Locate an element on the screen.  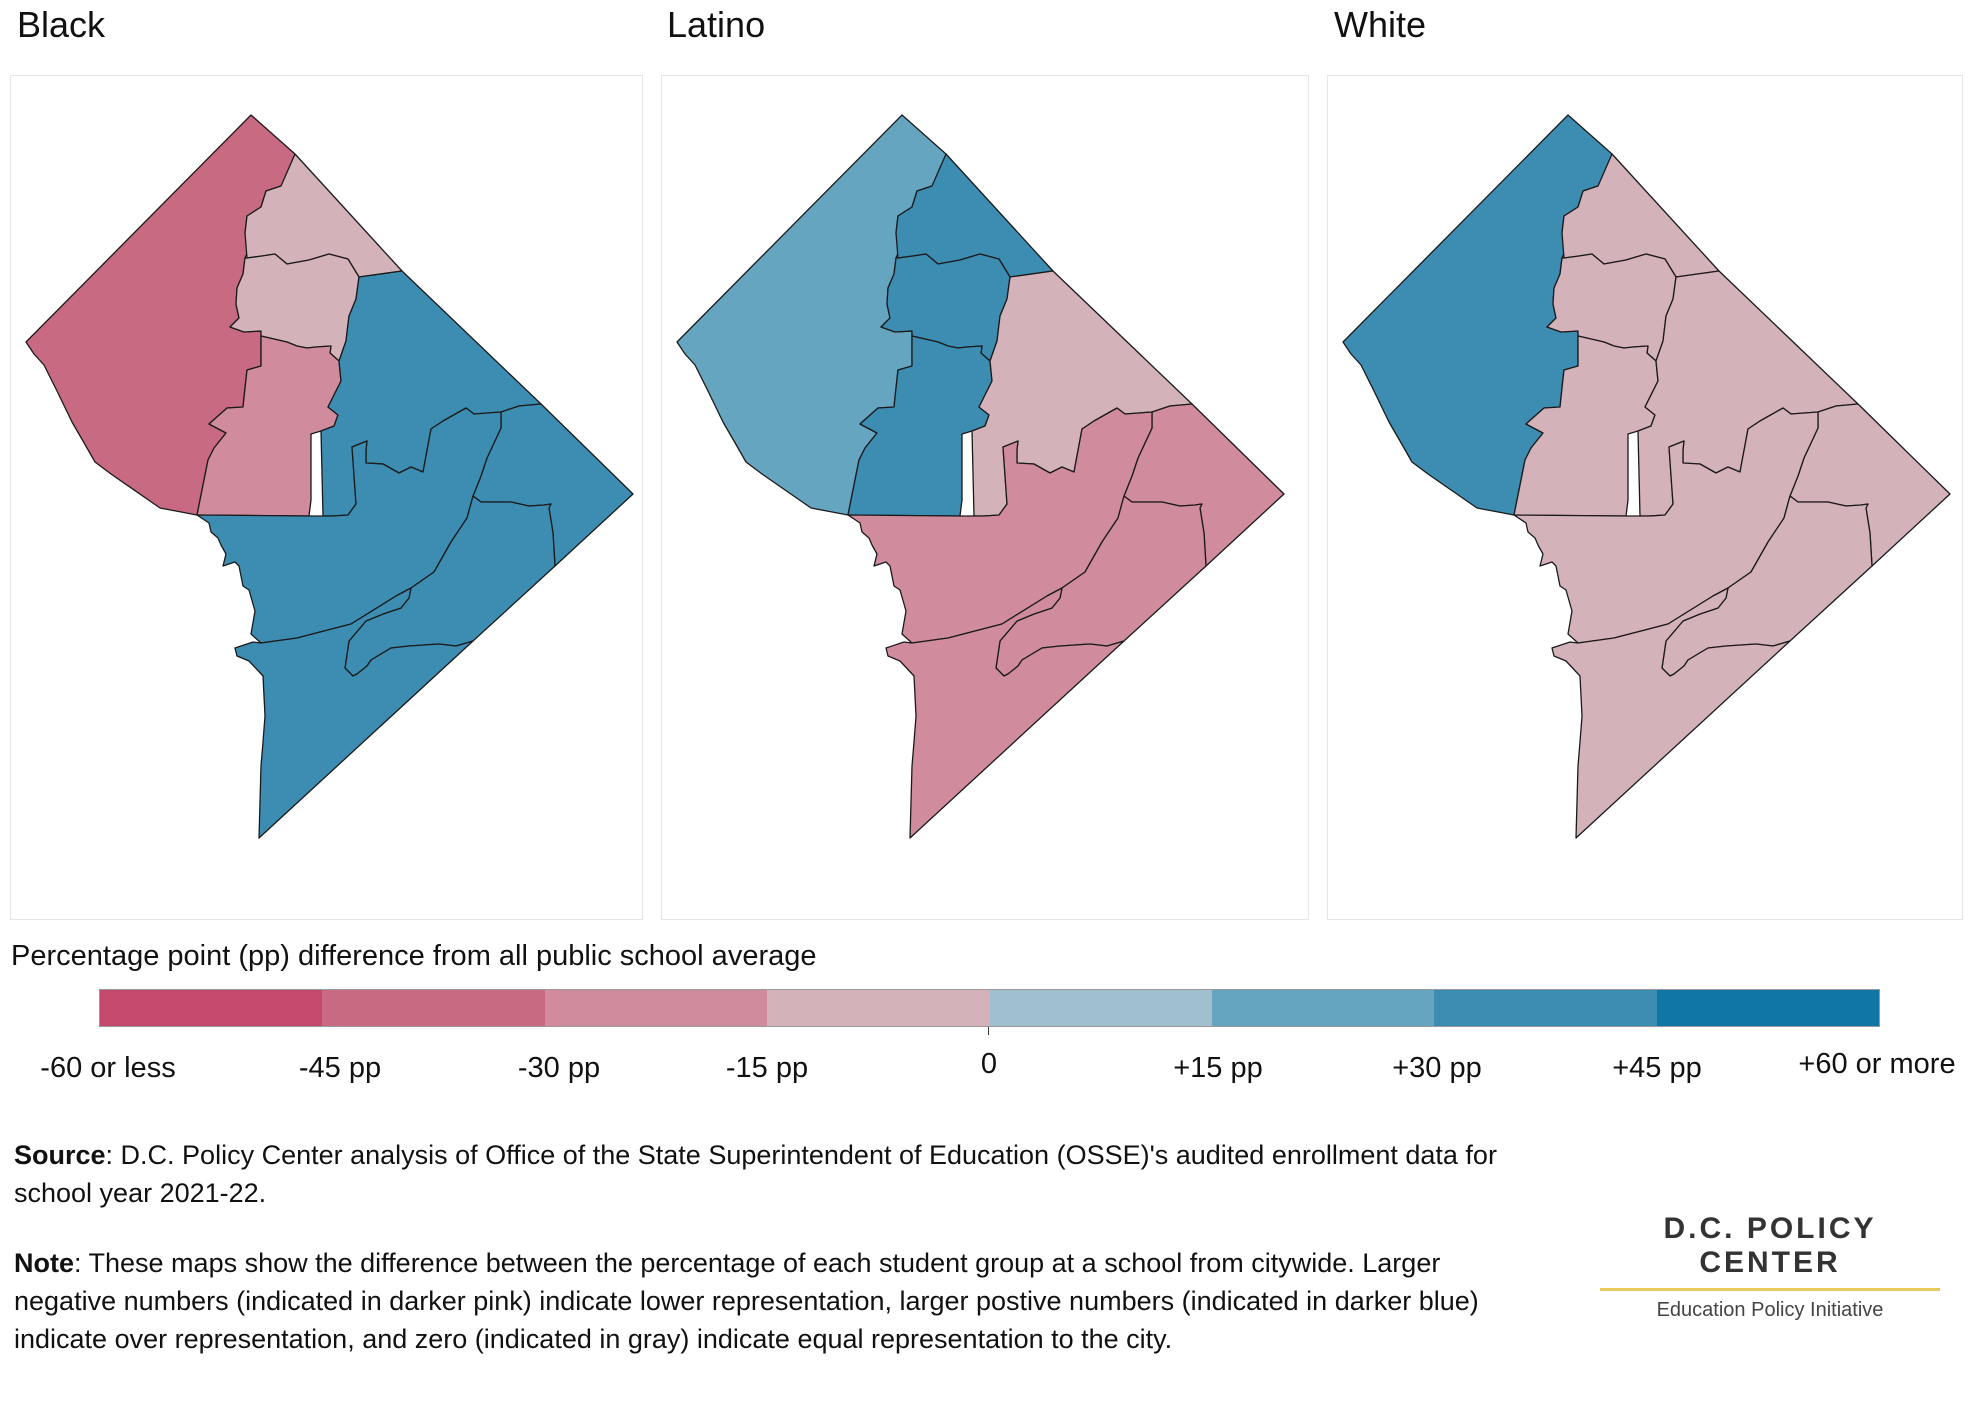
legend-label-6: +30 pp is located at coordinates (1437, 1068).